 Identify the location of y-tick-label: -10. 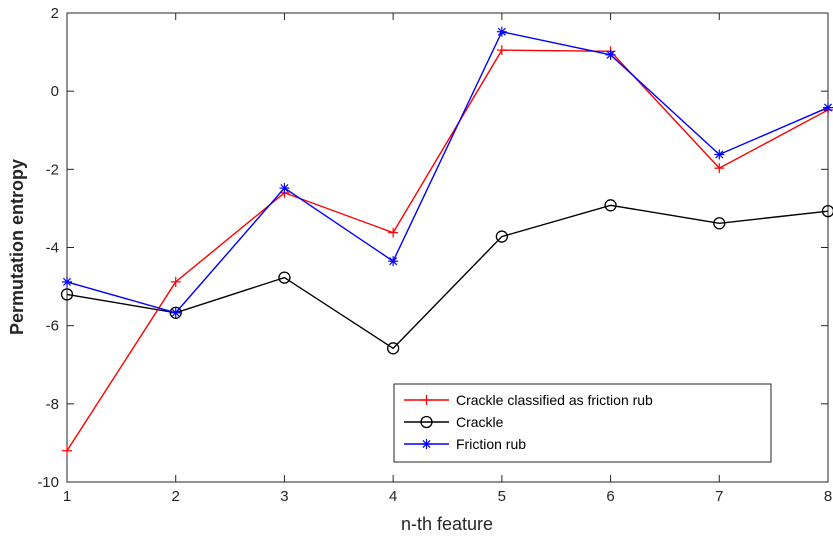
(48, 482).